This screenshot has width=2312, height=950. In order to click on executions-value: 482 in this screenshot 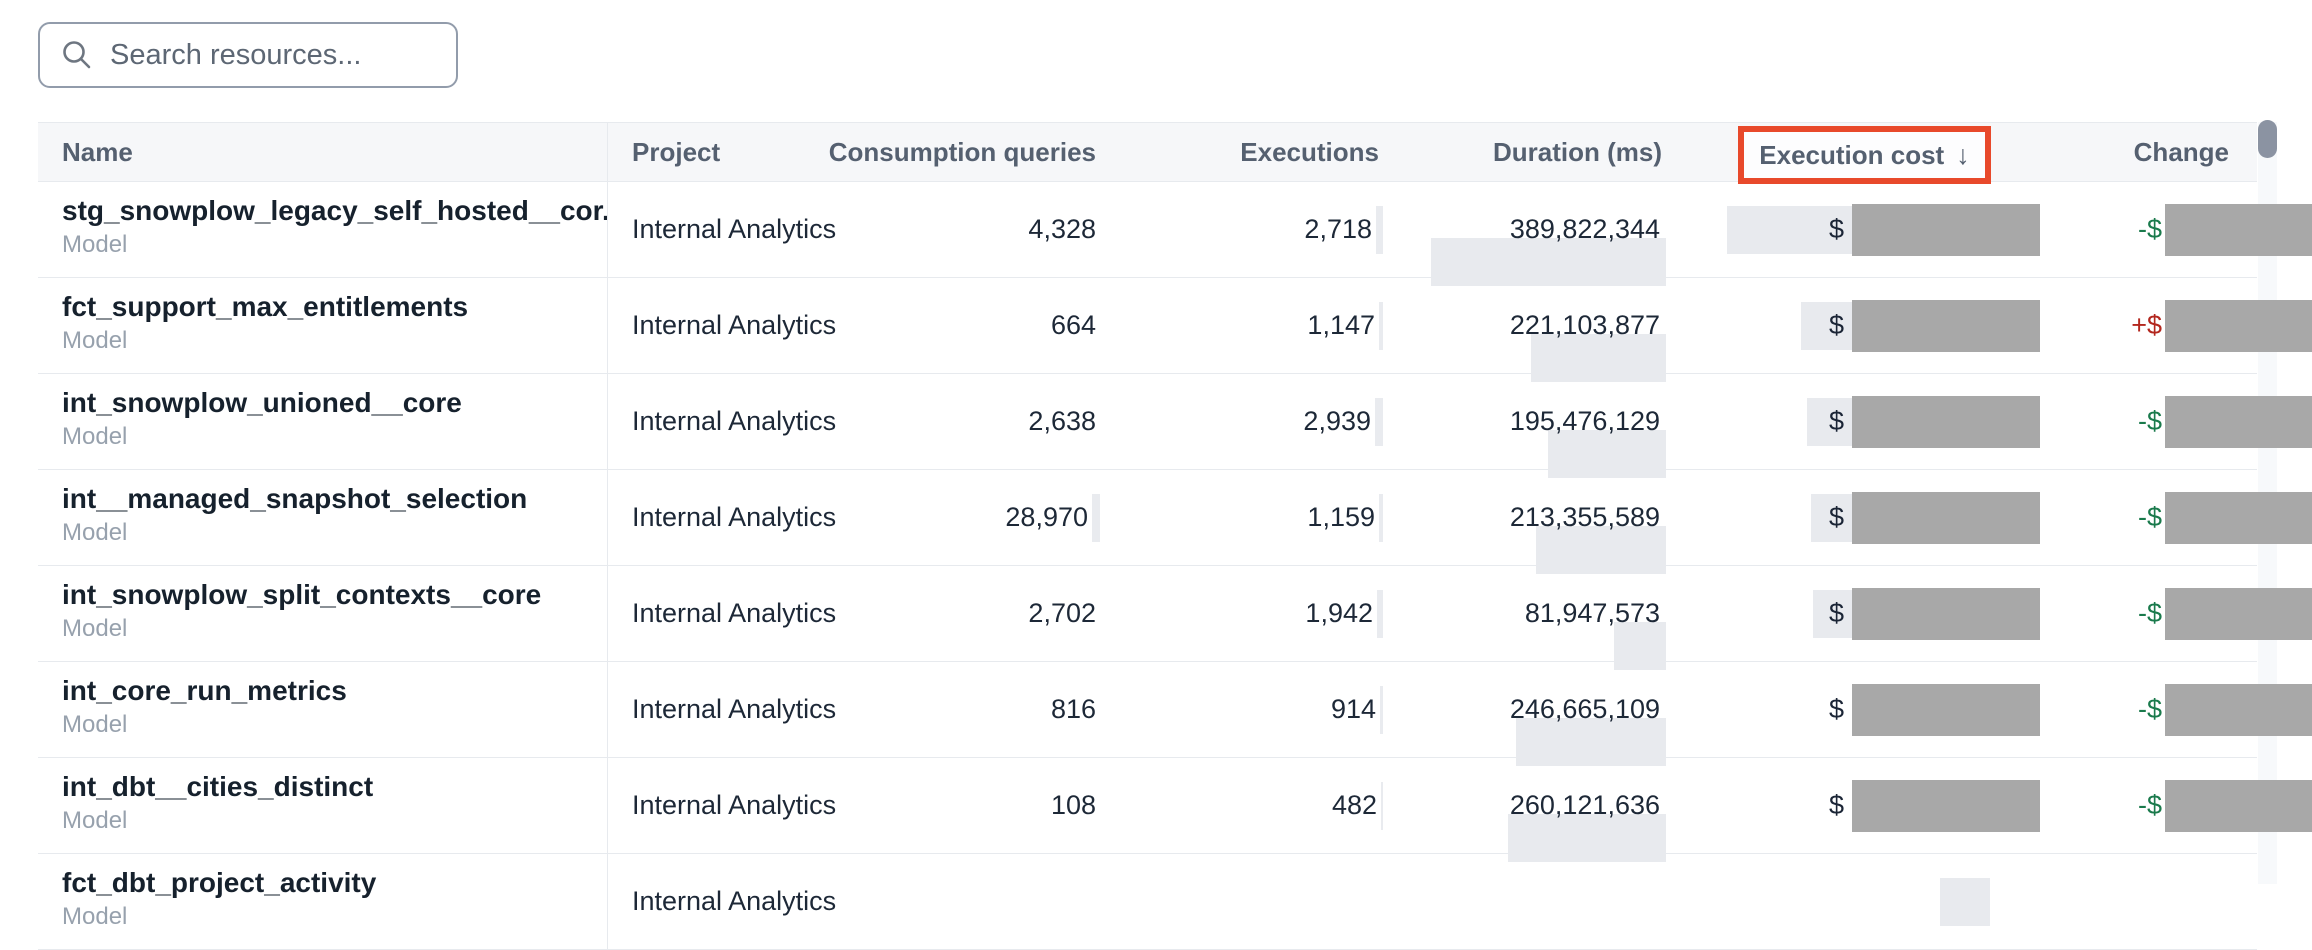, I will do `click(1354, 805)`.